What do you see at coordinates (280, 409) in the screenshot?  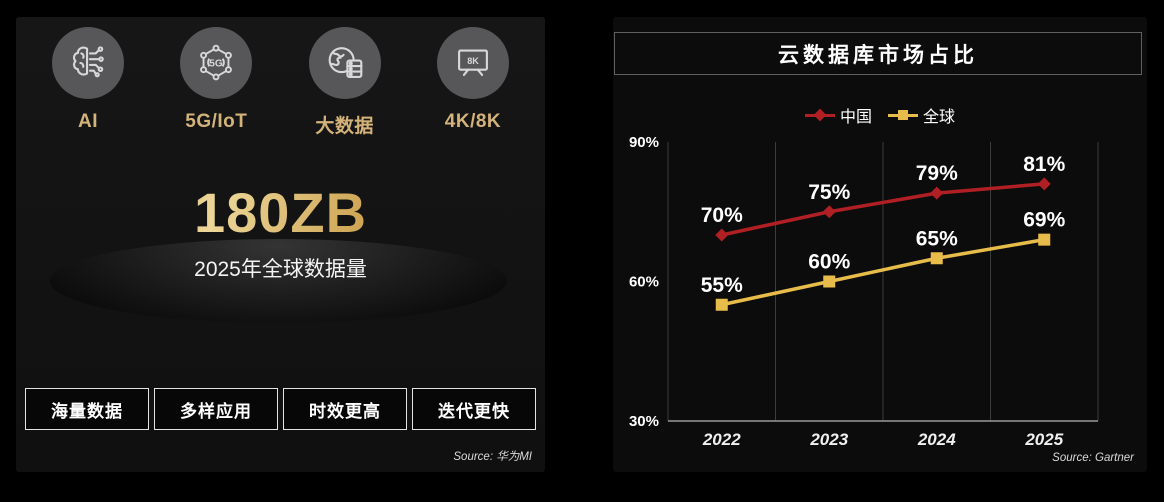 I see `feature-box-row: 海量数据 多样应用 时效更高 迭代更快` at bounding box center [280, 409].